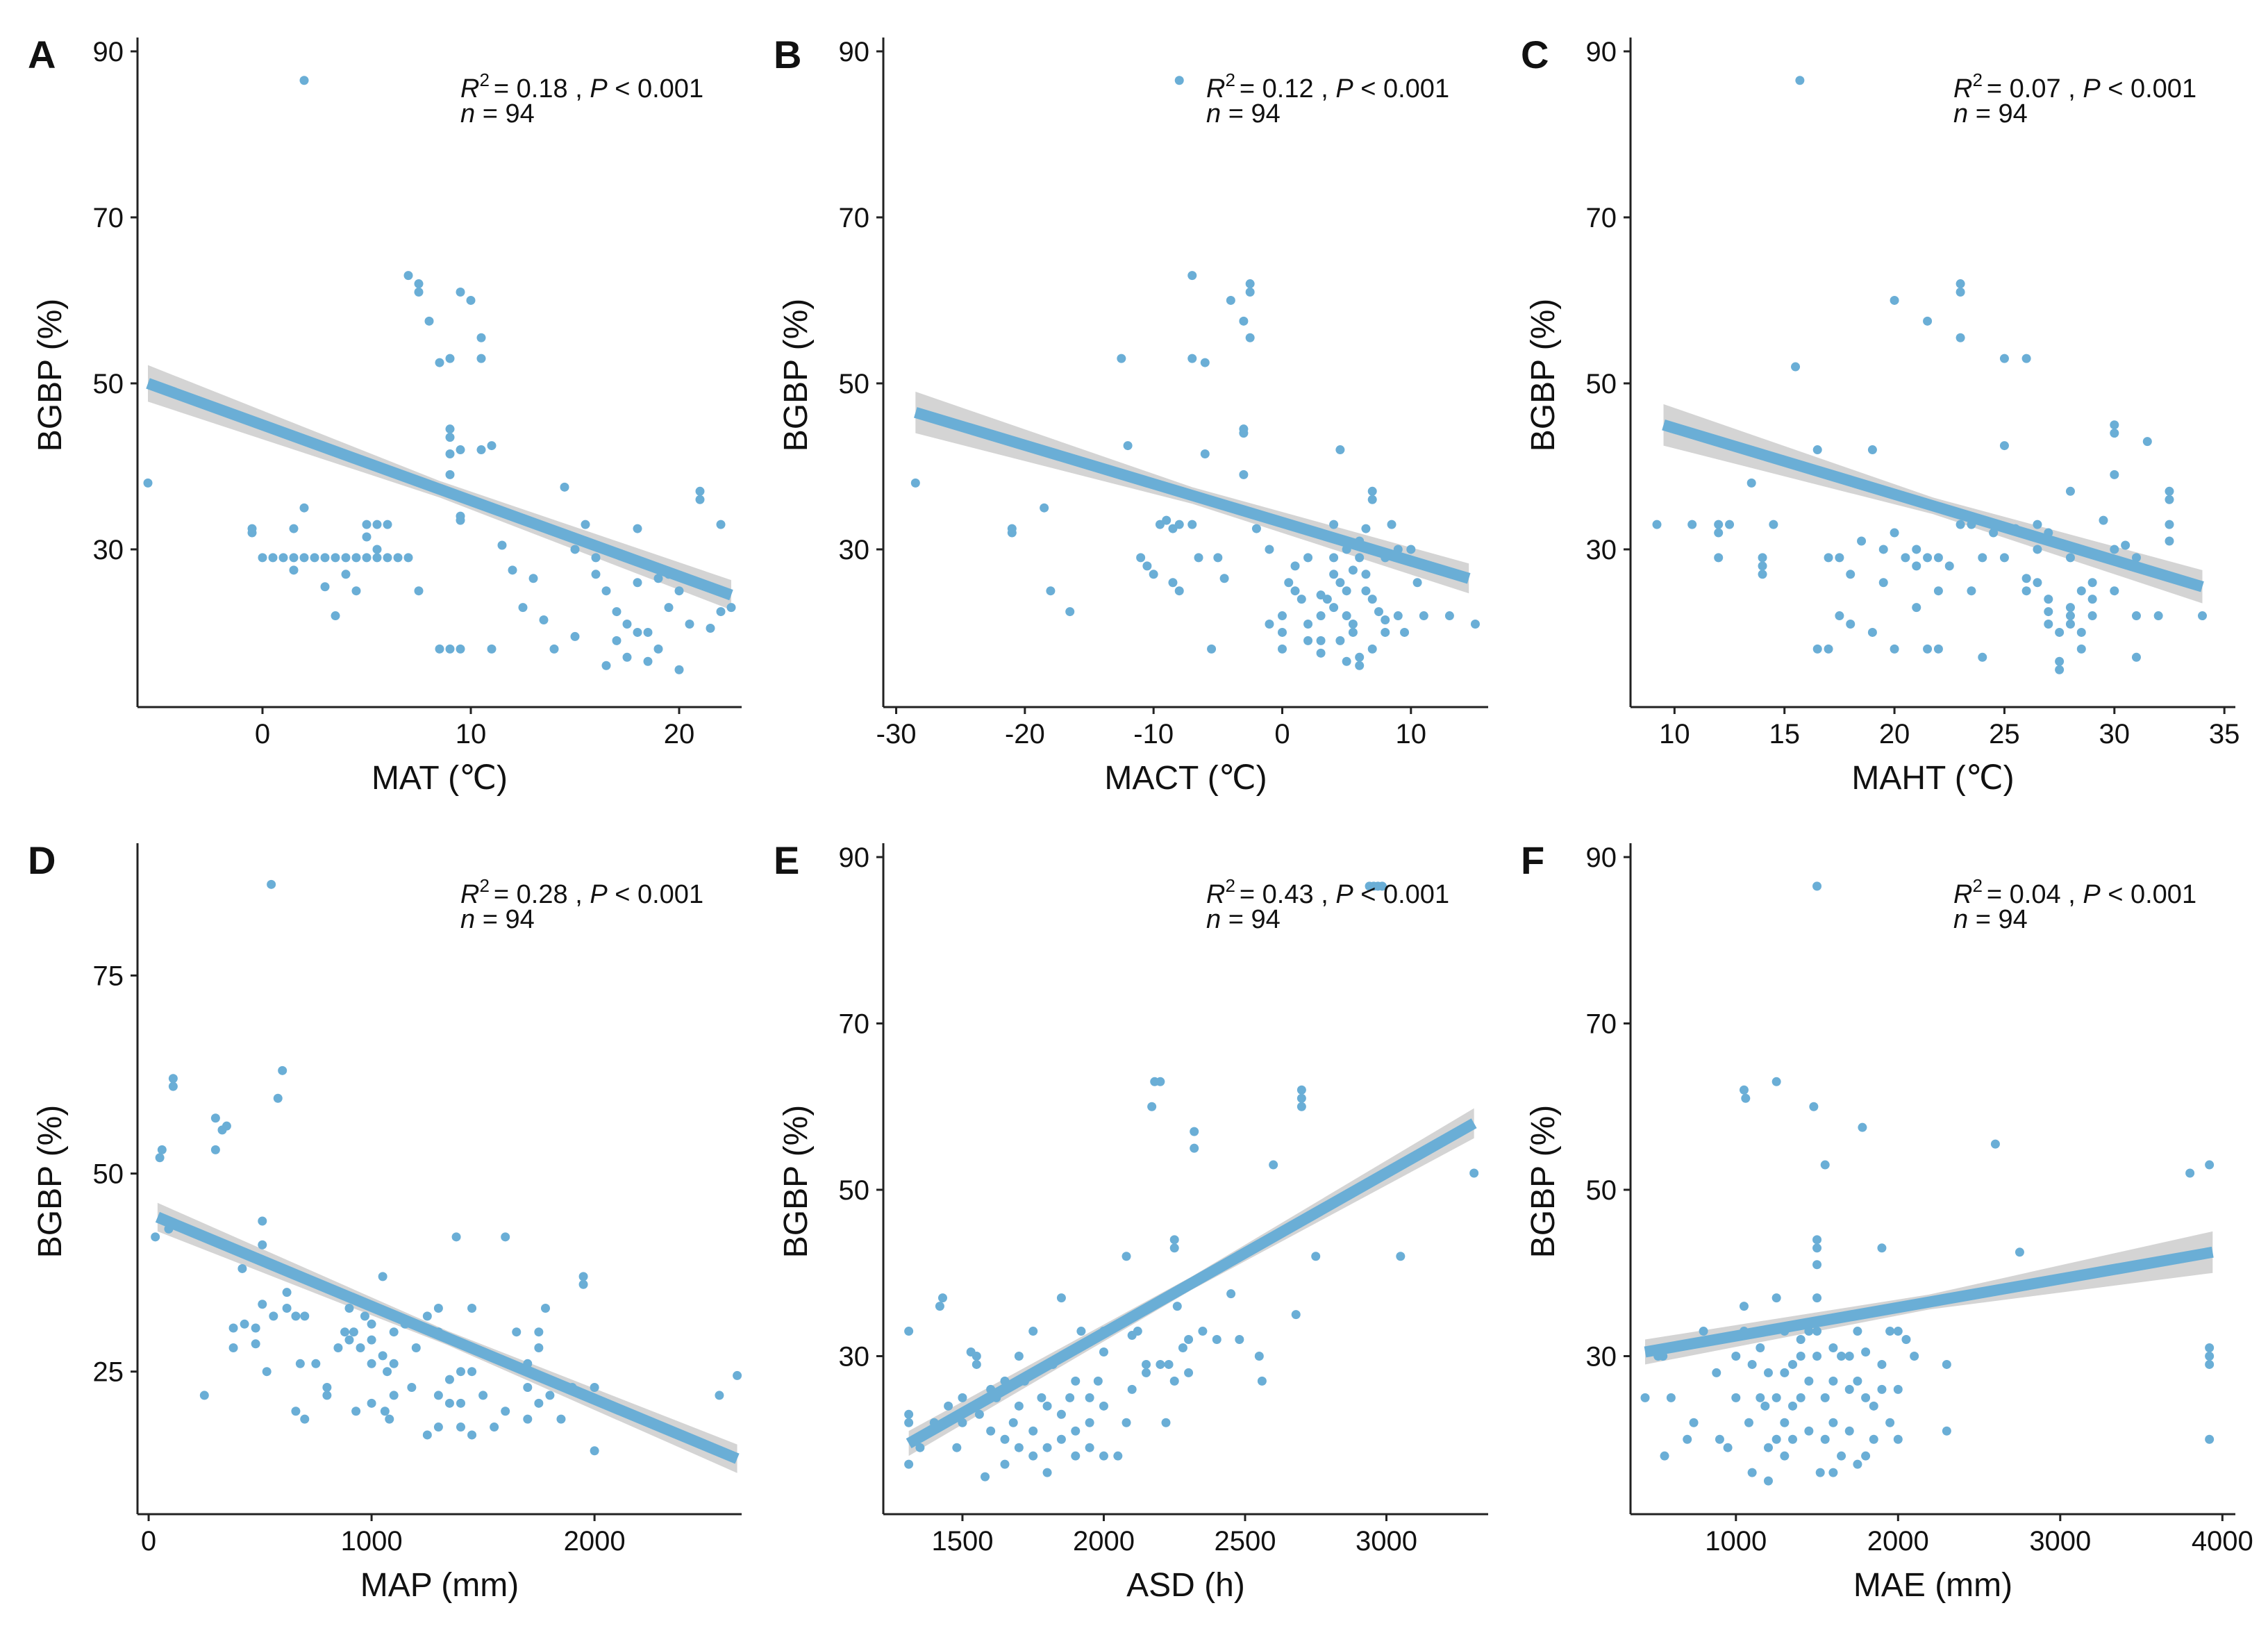  What do you see at coordinates (1960, 113) in the screenshot?
I see `n-symbol: n` at bounding box center [1960, 113].